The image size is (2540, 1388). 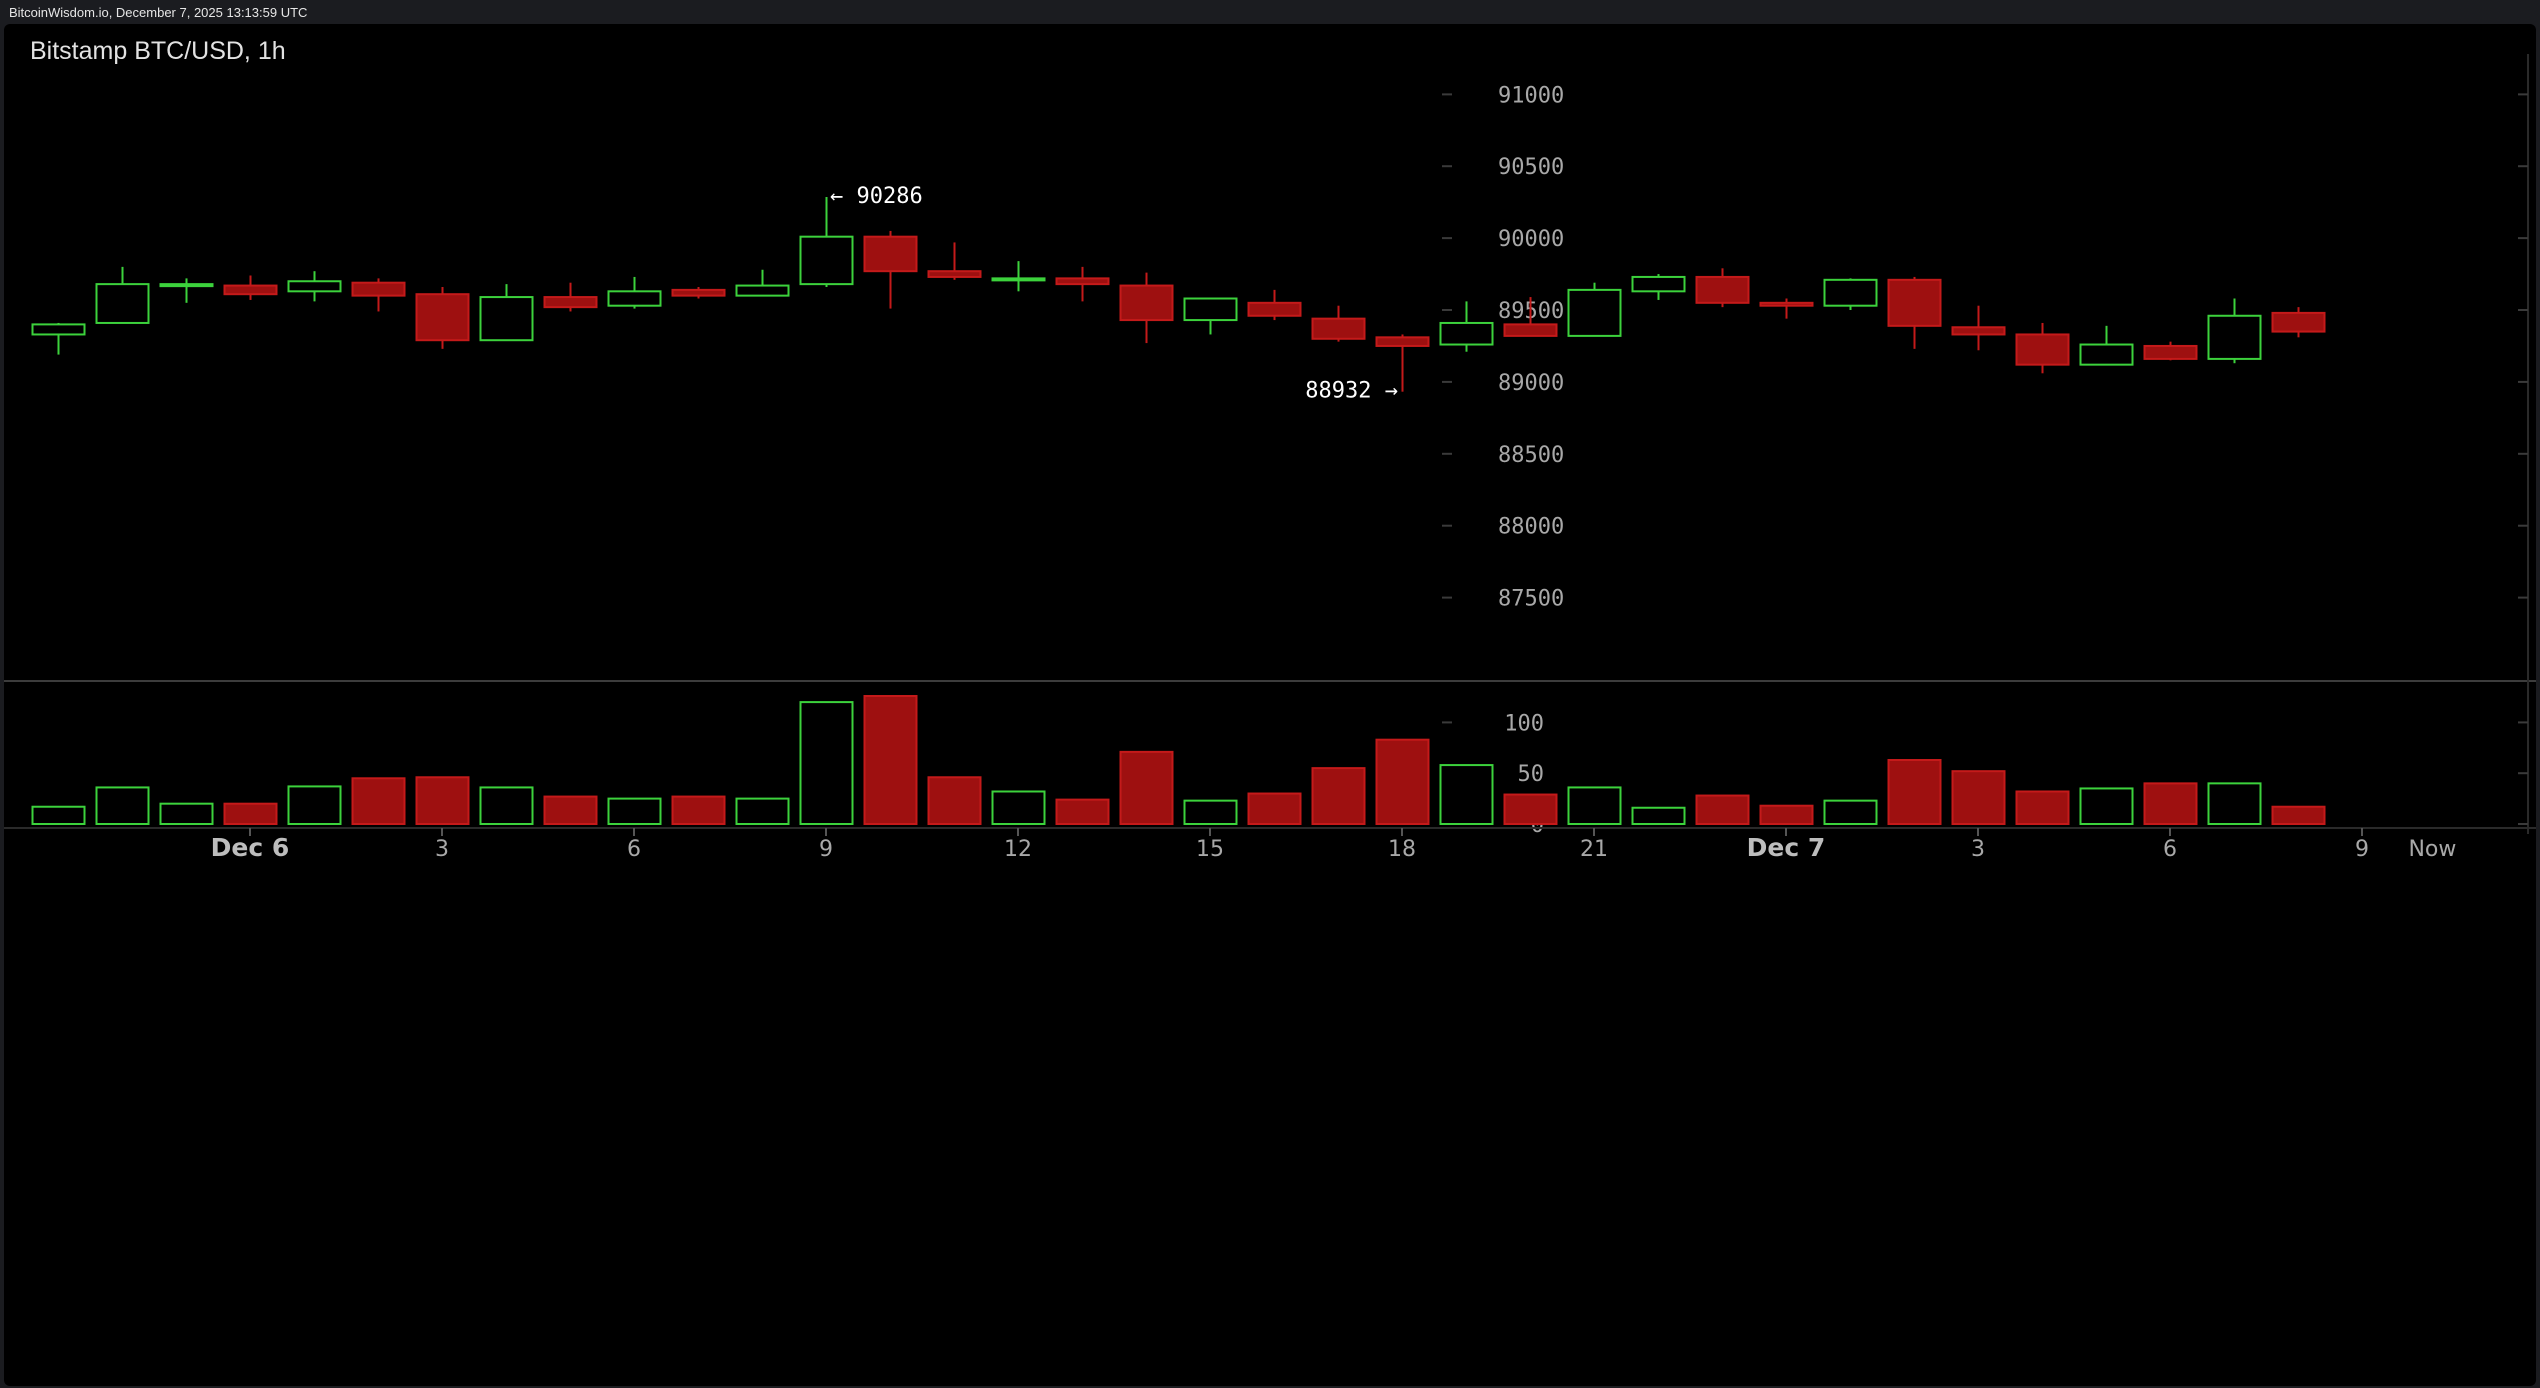 What do you see at coordinates (1531, 527) in the screenshot?
I see `price-tick-label: 88000` at bounding box center [1531, 527].